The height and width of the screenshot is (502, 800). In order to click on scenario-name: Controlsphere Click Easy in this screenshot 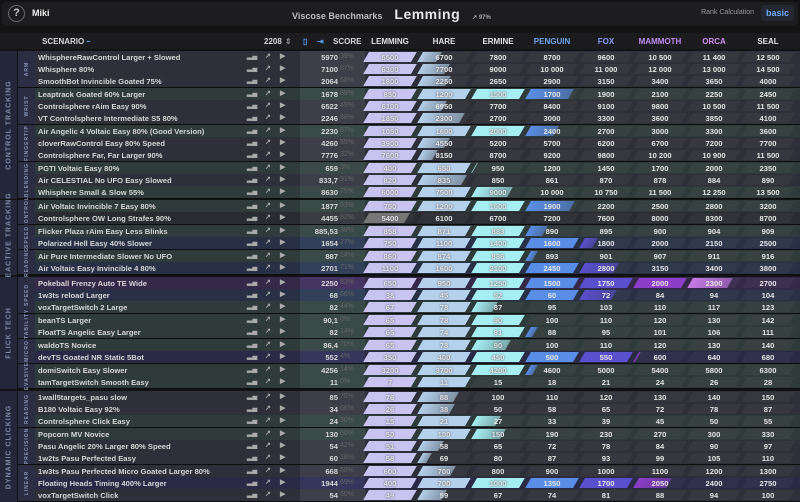, I will do `click(84, 421)`.